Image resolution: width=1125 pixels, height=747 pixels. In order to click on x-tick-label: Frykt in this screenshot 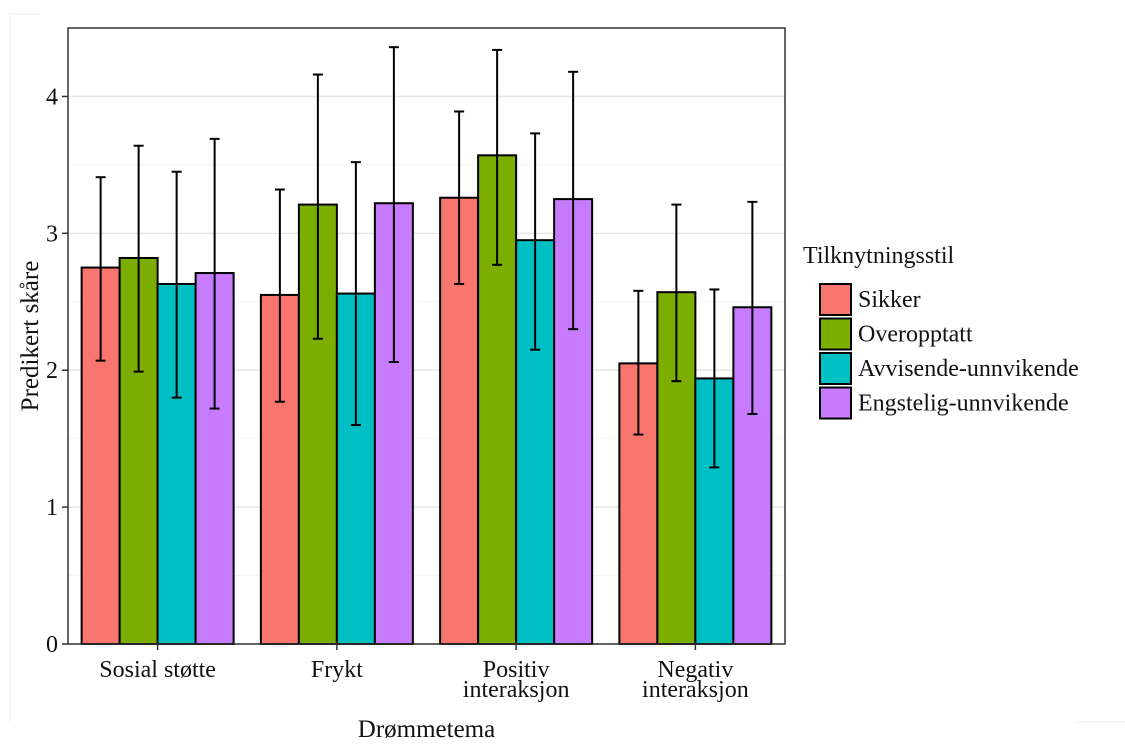, I will do `click(337, 670)`.